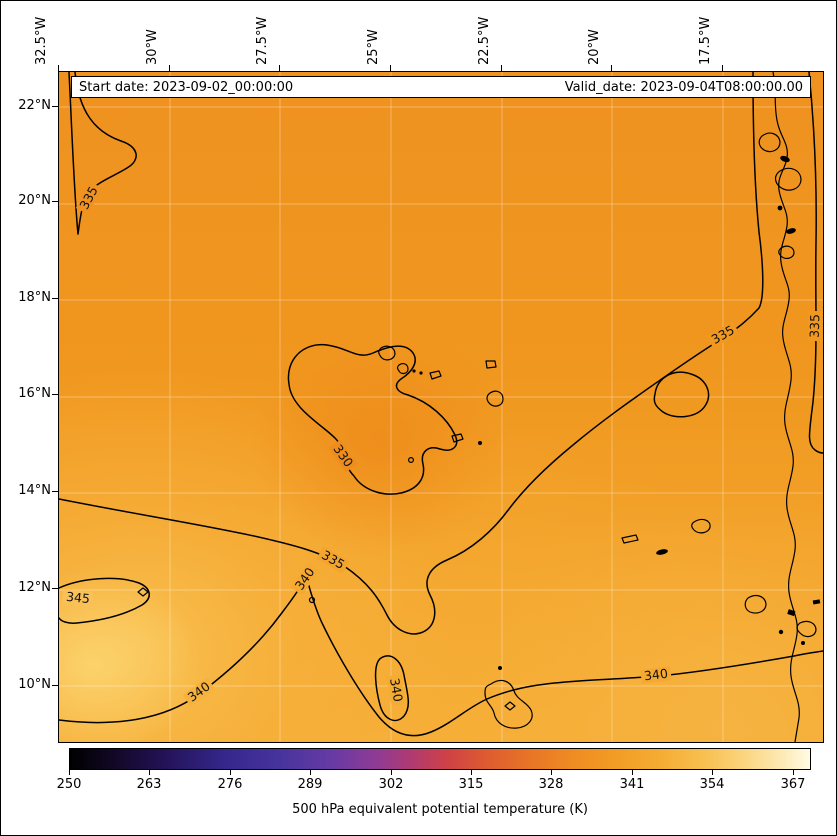 The width and height of the screenshot is (837, 836). What do you see at coordinates (815, 326) in the screenshot?
I see `contour-label: 335` at bounding box center [815, 326].